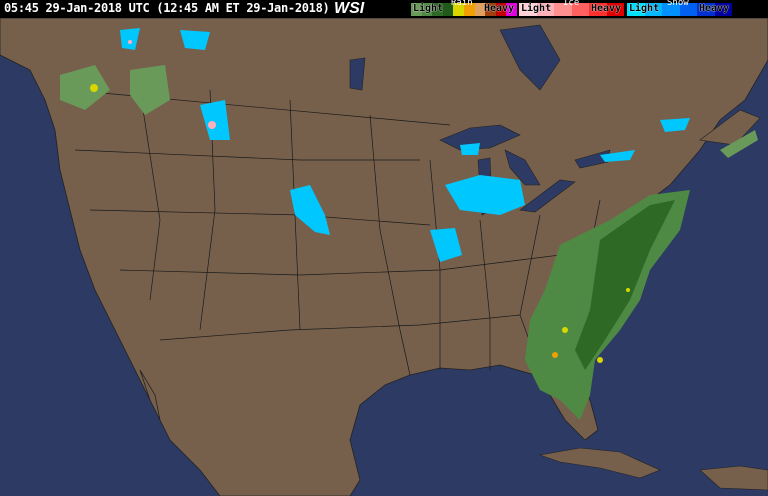 The width and height of the screenshot is (768, 496). Describe the element at coordinates (678, 4) in the screenshot. I see `legend-snow-title: Snow` at that location.